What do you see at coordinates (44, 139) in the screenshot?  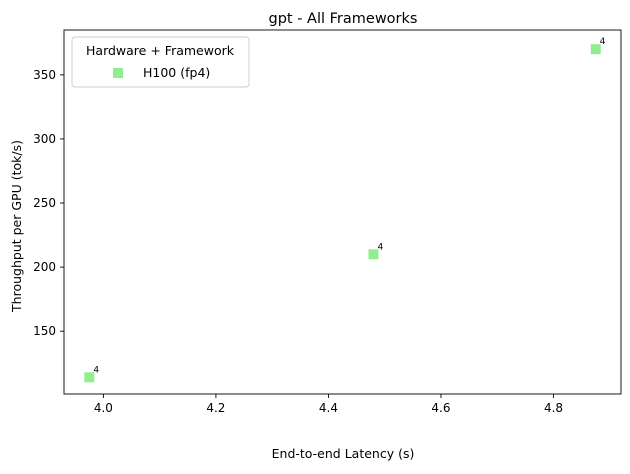 I see `y-tick-label: 300` at bounding box center [44, 139].